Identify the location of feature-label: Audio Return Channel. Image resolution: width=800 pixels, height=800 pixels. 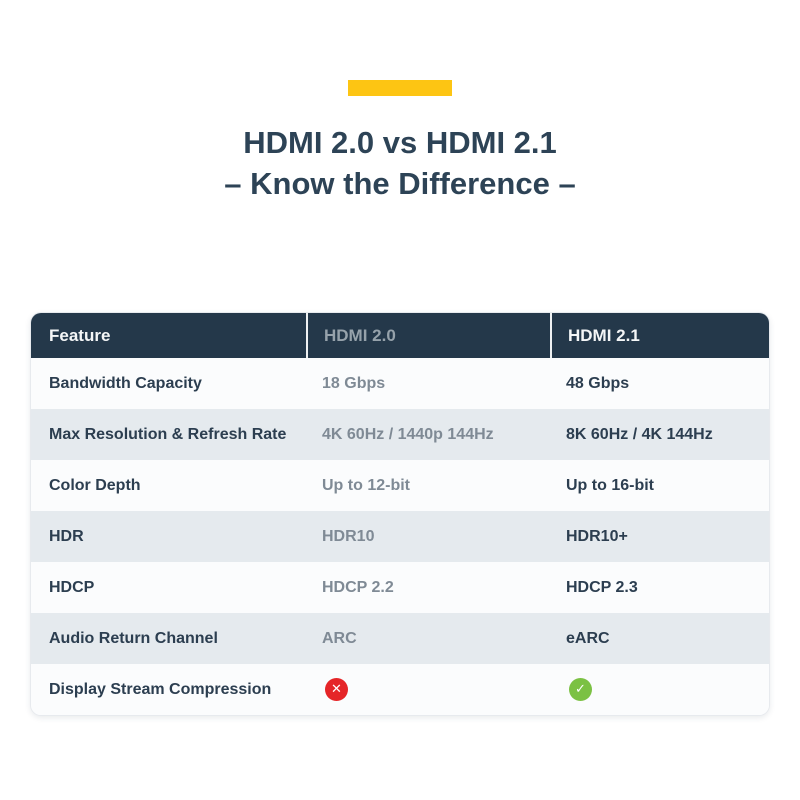
(133, 638).